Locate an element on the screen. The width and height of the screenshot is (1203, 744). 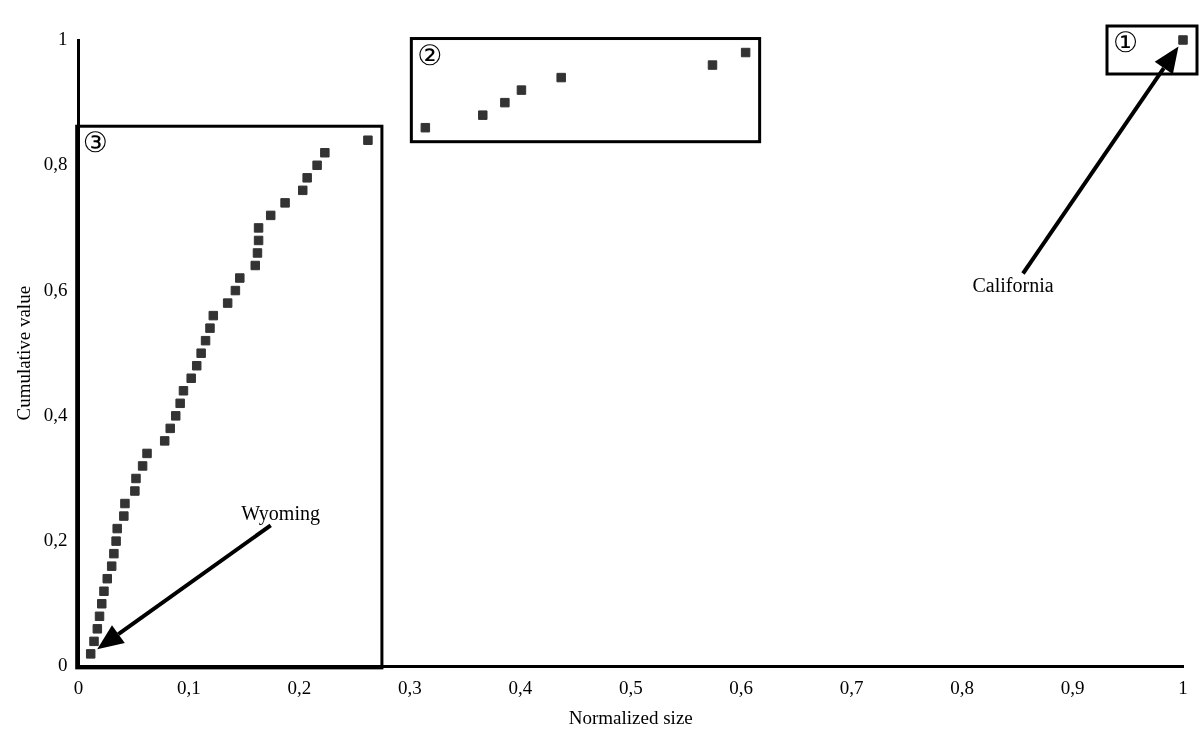
x-tick-label: 0,9 is located at coordinates (1072, 687).